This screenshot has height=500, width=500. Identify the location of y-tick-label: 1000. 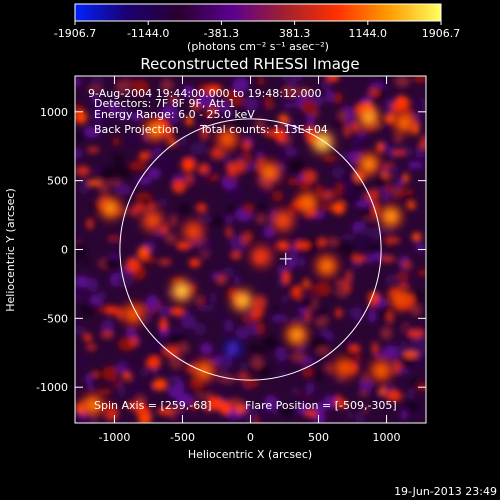
(54, 112).